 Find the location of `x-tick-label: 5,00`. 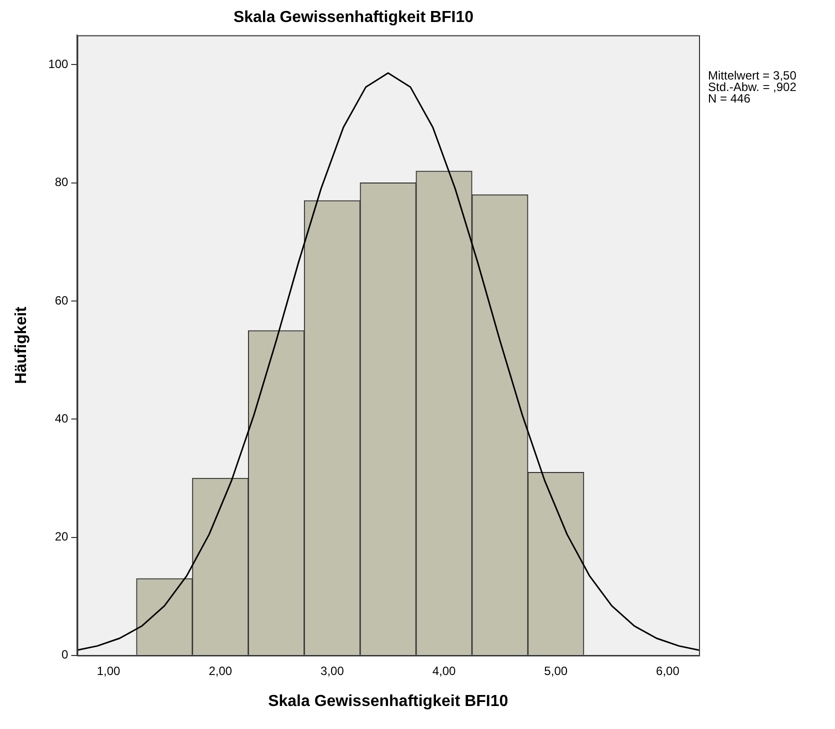

x-tick-label: 5,00 is located at coordinates (556, 671).